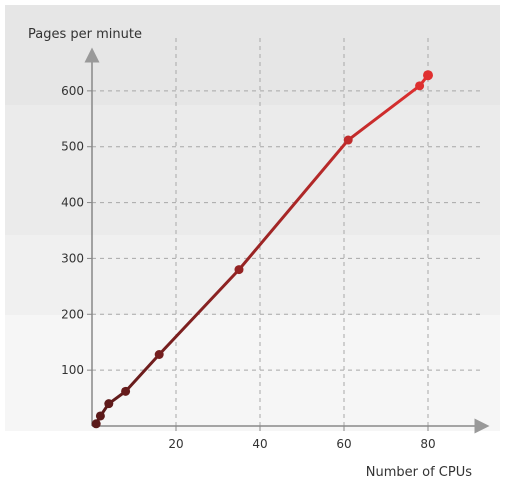 The height and width of the screenshot is (484, 505). Describe the element at coordinates (427, 444) in the screenshot. I see `x-tick-label: 80` at that location.